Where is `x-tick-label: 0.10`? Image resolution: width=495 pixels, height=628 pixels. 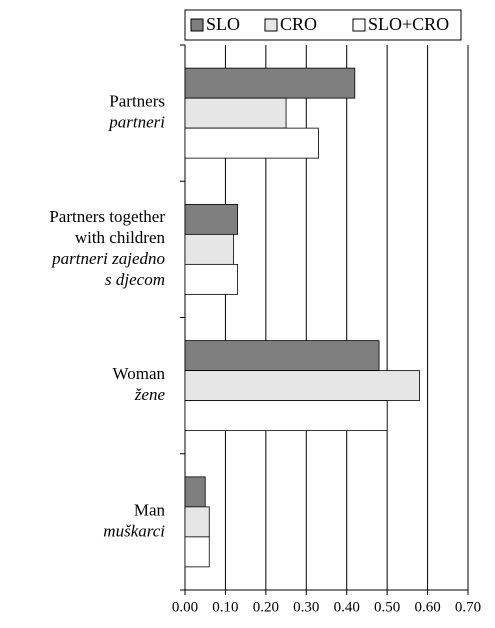 x-tick-label: 0.10 is located at coordinates (225, 607).